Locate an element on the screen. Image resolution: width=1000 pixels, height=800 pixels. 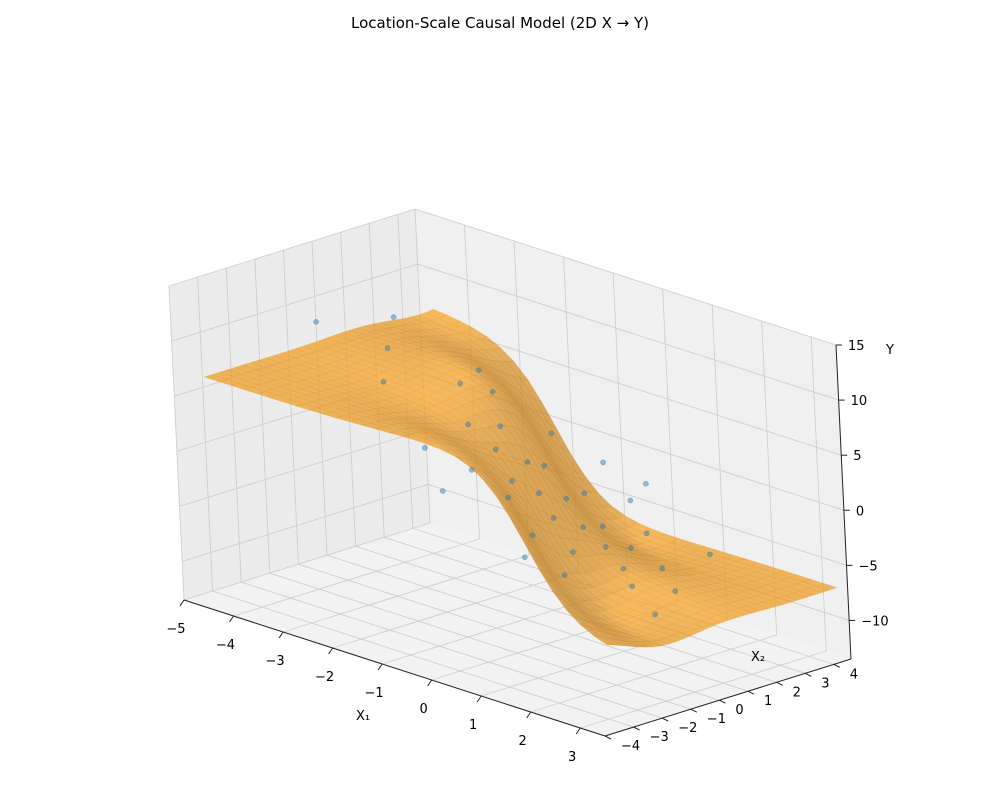
x-tick-label: 1 is located at coordinates (473, 725).